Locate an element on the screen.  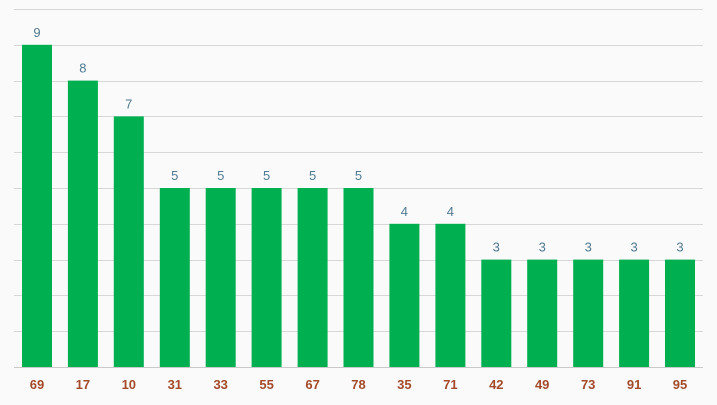
category-label-layer: 69 17 10 31 33 55 67 78 35 71 42 49 73 91 95 is located at coordinates (358, 384).